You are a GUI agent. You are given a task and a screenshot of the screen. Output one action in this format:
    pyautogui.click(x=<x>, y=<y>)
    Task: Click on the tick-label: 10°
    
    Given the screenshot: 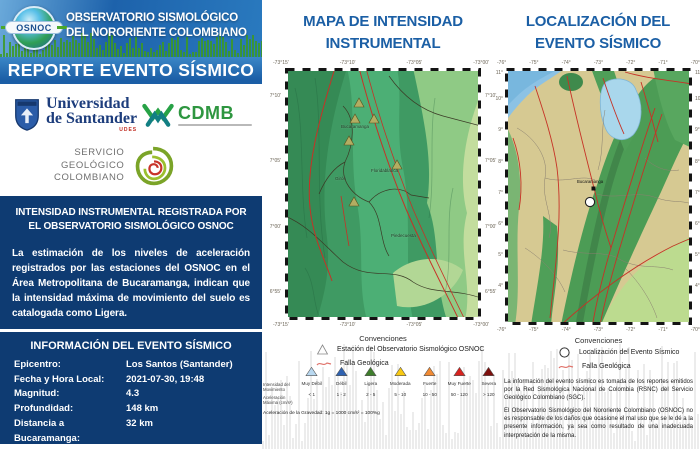 What is the action you would take?
    pyautogui.click(x=499, y=98)
    